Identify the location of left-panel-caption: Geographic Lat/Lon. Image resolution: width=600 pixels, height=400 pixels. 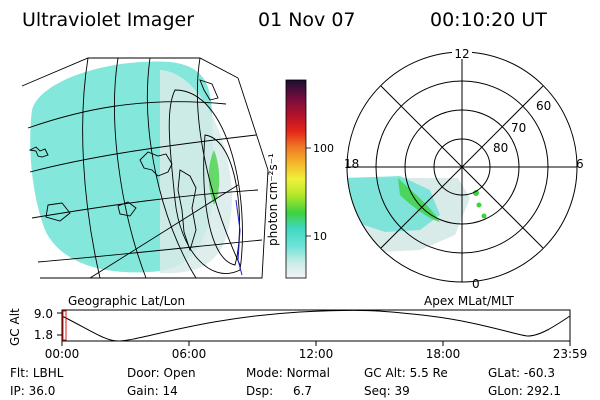
(127, 301).